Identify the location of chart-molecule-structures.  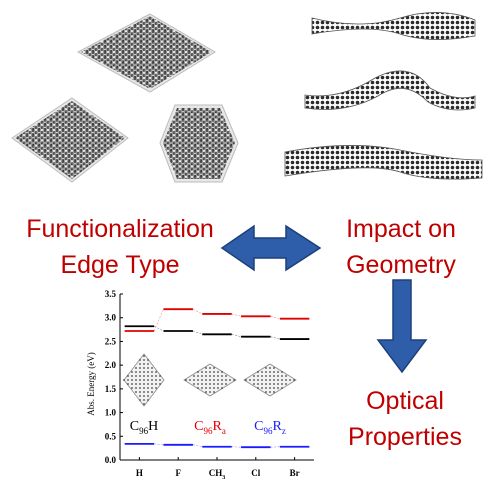
(210, 380).